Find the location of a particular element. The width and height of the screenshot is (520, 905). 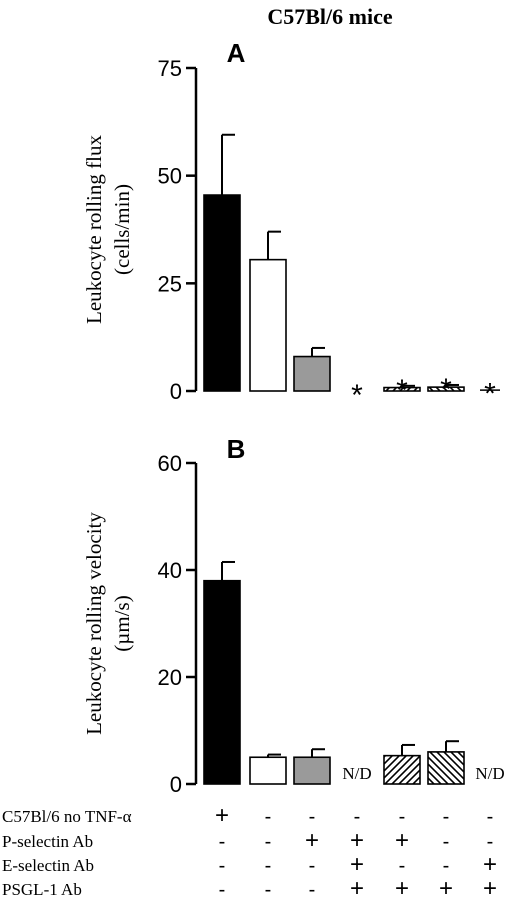

panel-b-annotation-7: N/D is located at coordinates (489, 773).